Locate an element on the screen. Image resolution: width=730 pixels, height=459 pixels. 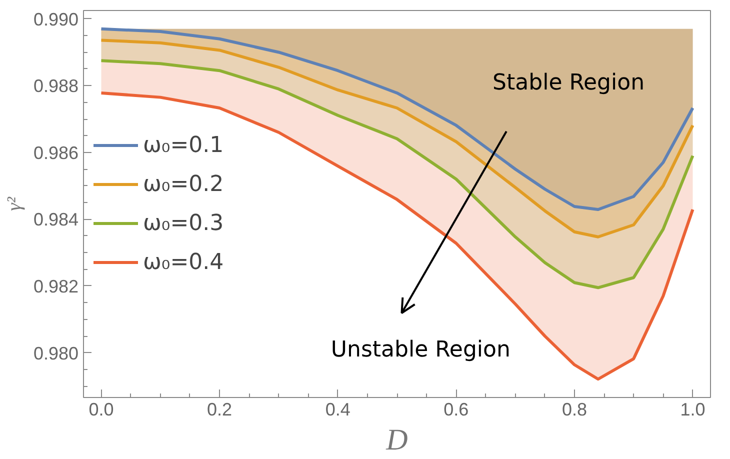
annotation: Stable Region is located at coordinates (568, 83).